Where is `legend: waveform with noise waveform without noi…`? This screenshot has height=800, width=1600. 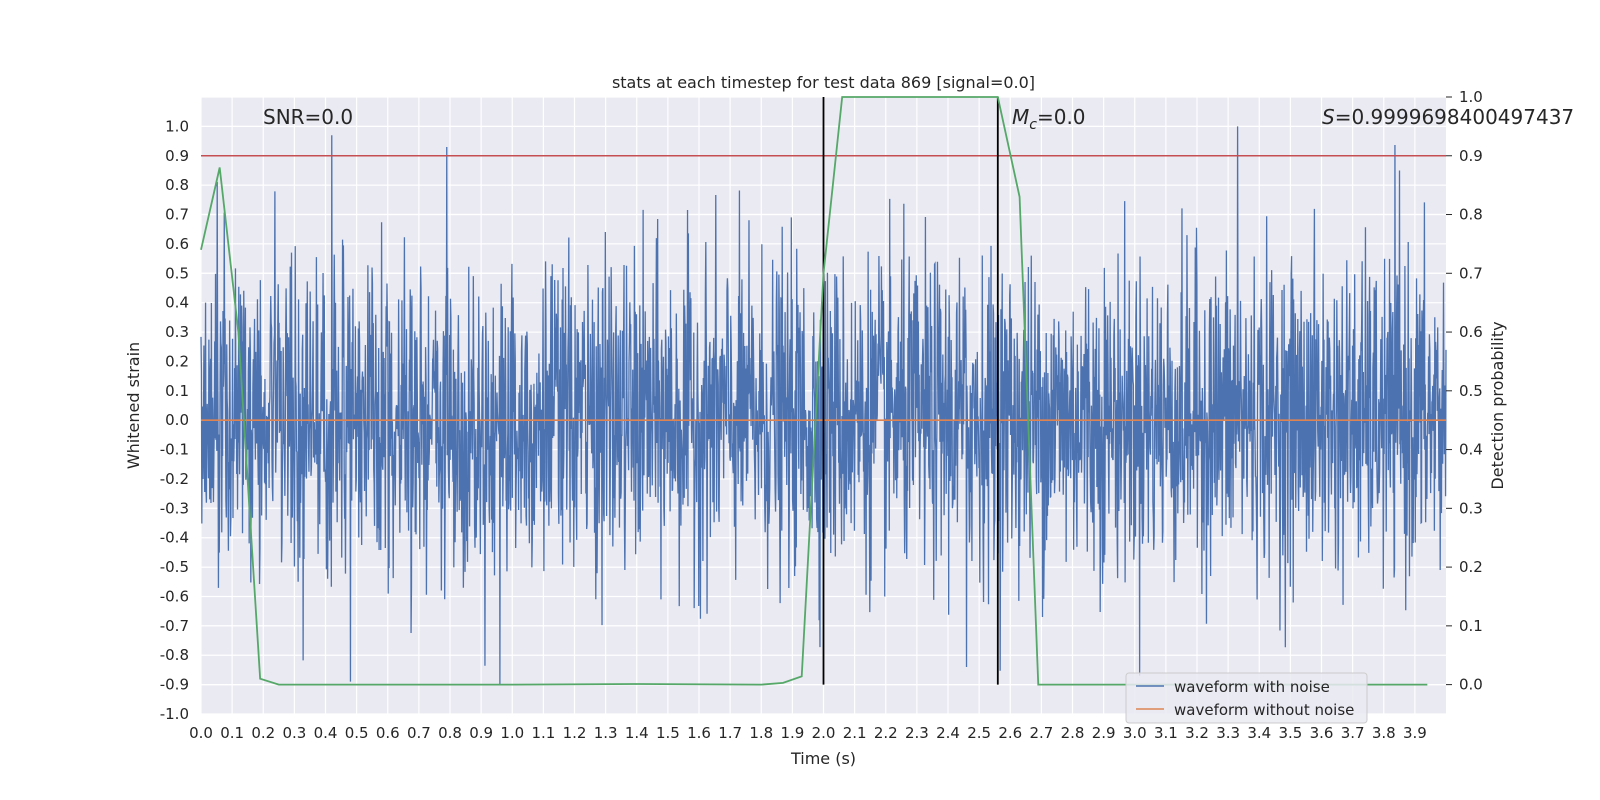 legend: waveform with noise waveform without noi… is located at coordinates (1246, 698).